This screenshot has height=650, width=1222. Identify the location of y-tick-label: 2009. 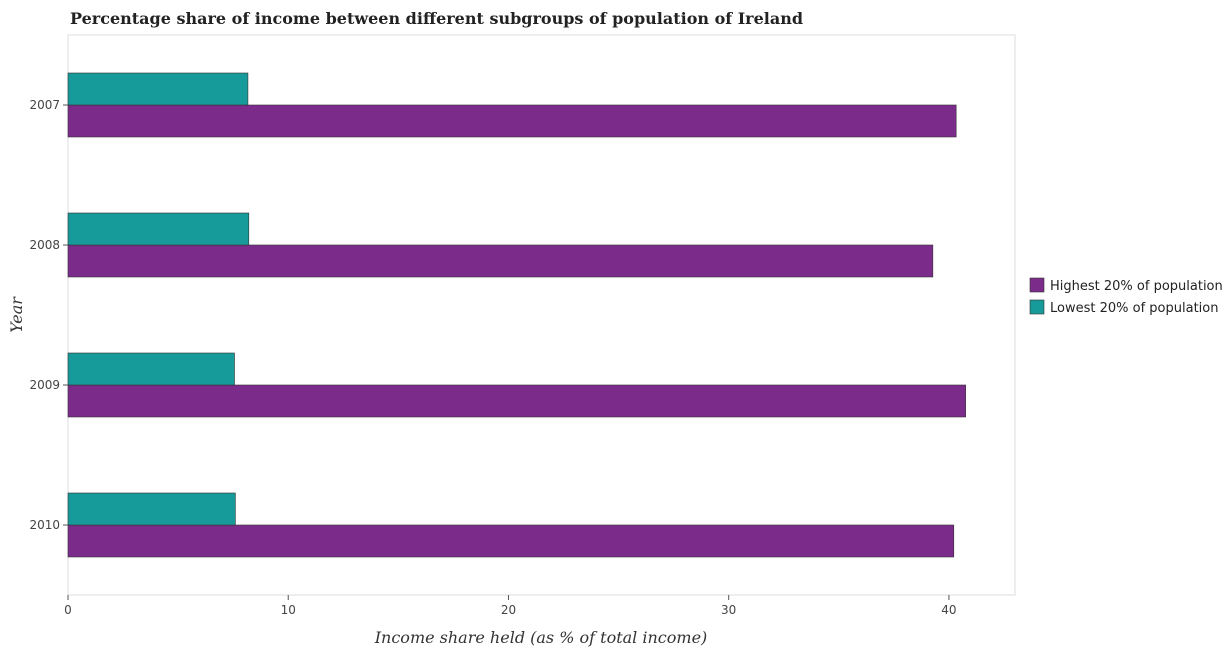
(44, 385).